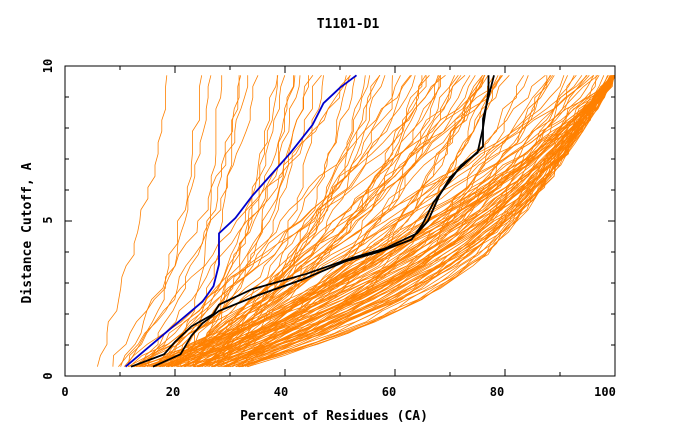 This screenshot has height=440, width=680. I want to click on y-tick-label: 5, so click(48, 219).